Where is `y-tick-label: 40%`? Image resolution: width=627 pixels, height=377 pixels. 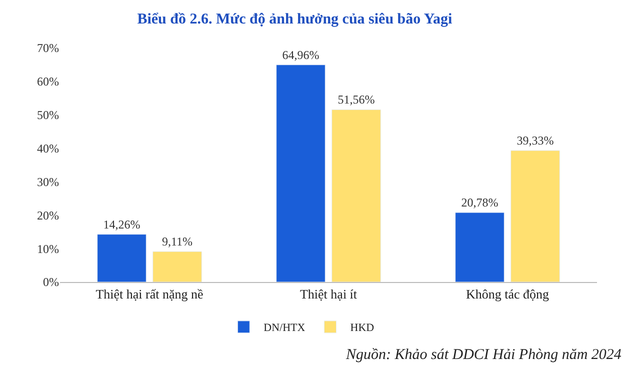
y-tick-label: 40% is located at coordinates (48, 148).